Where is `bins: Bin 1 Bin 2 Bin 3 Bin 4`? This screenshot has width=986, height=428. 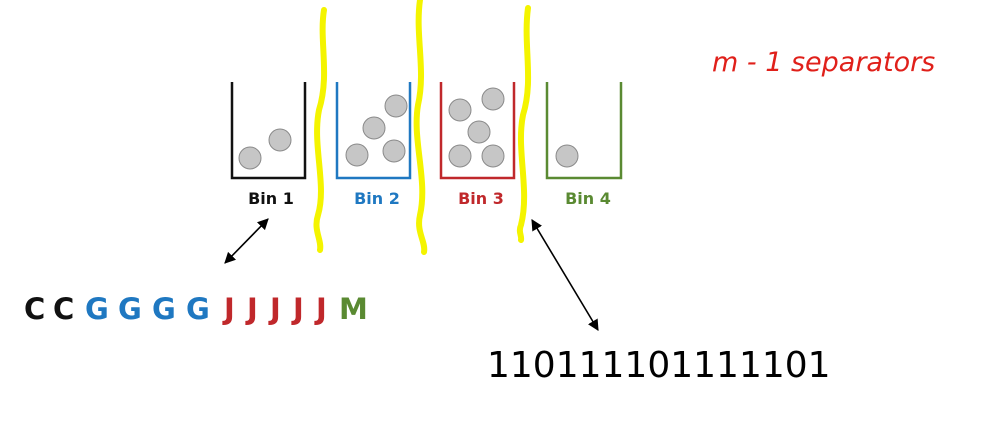 bins: Bin 1 Bin 2 Bin 3 Bin 4 is located at coordinates (426, 145).